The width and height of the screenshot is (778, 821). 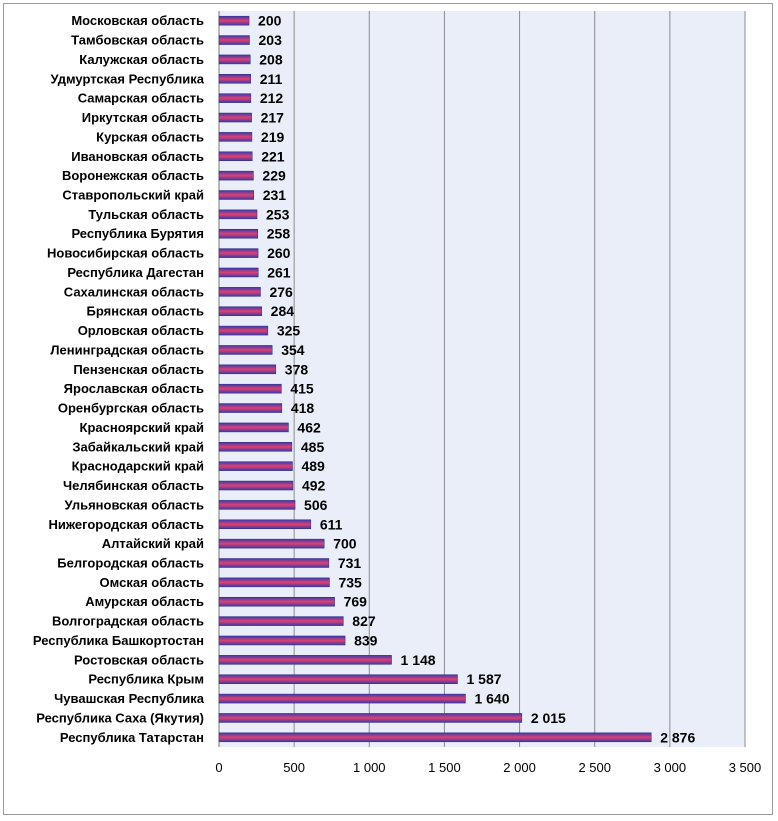 I want to click on data-label: 211, so click(x=271, y=79).